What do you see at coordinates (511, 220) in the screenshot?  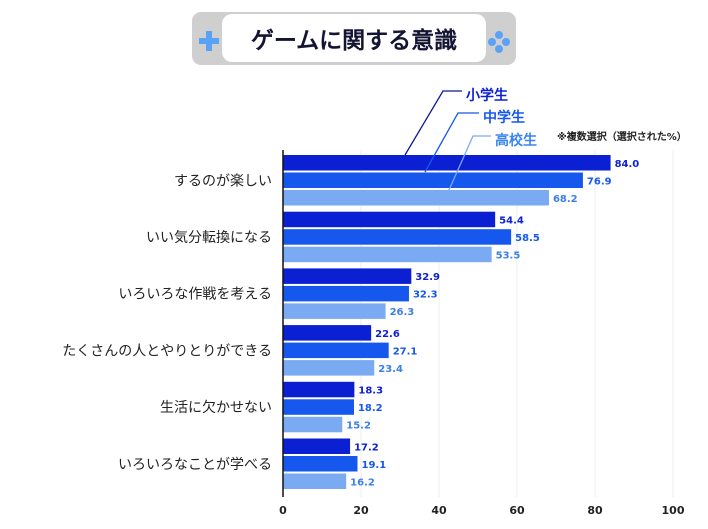 I see `data-label: 54.4` at bounding box center [511, 220].